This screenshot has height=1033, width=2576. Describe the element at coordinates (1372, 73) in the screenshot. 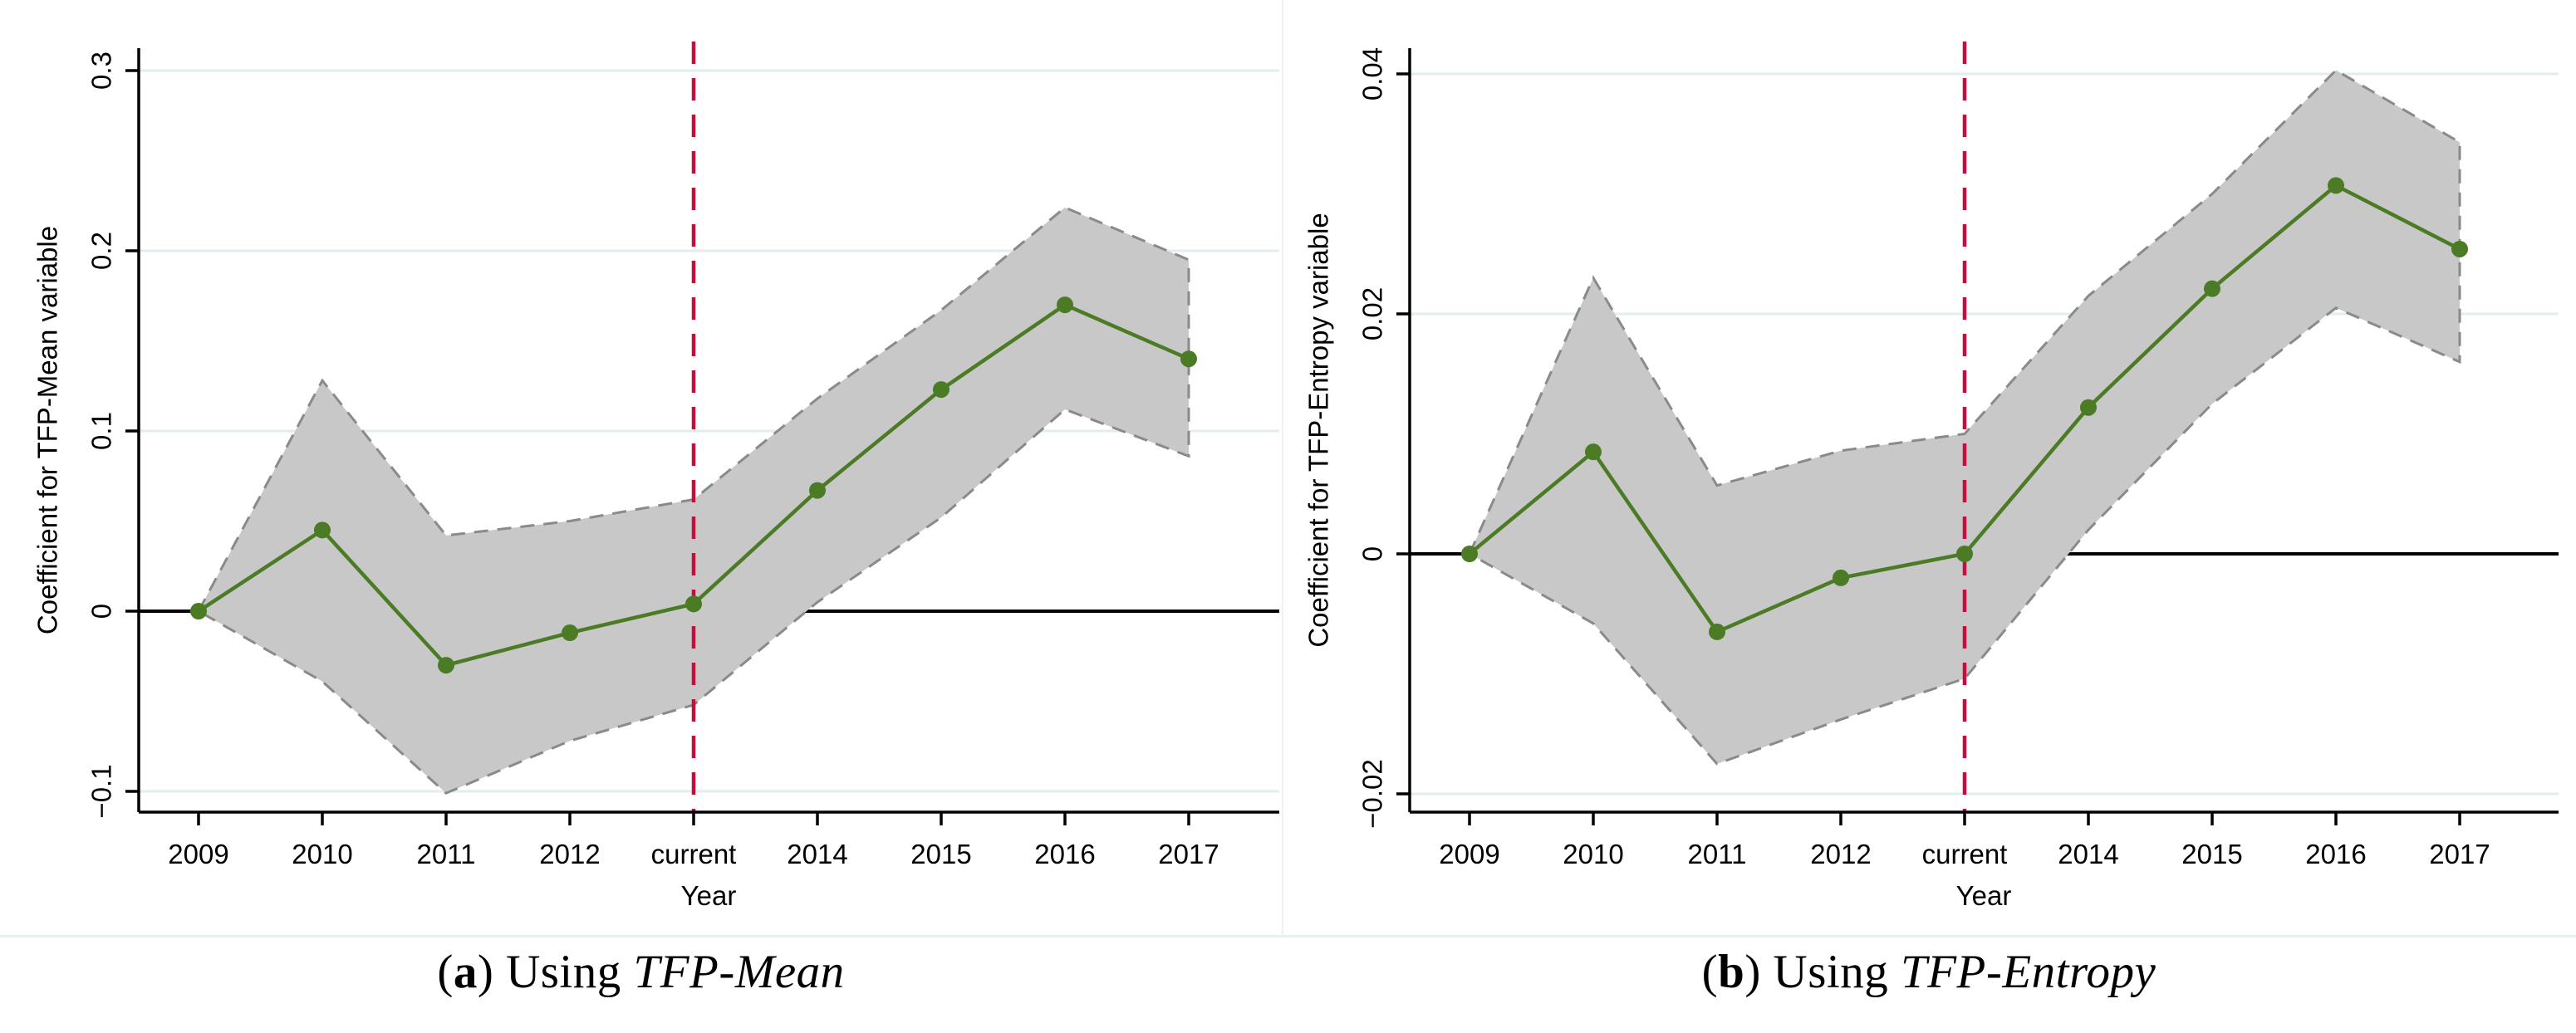

I see `y-tick-label: 0.04` at that location.